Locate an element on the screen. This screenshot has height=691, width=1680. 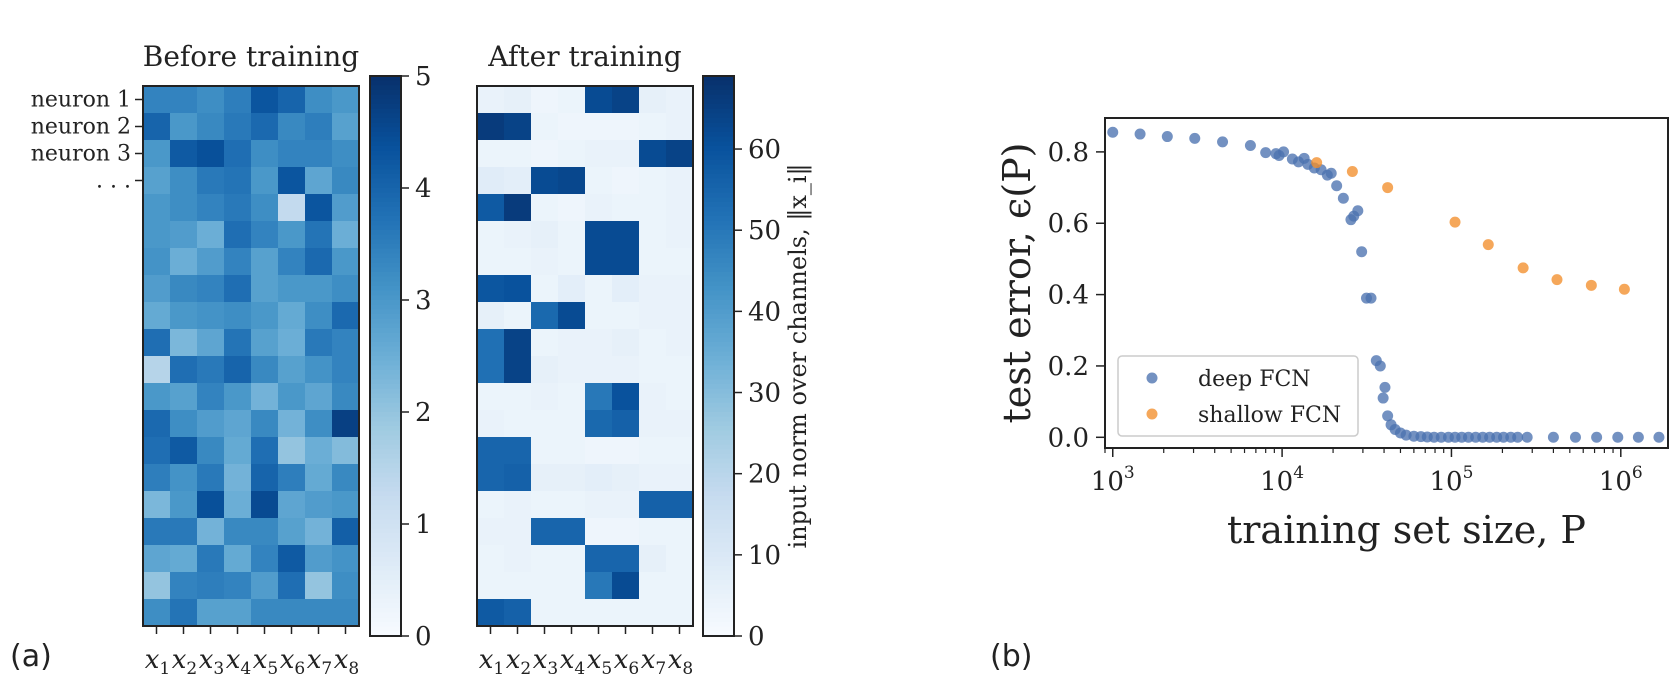
x-tick-label: 10⁴ is located at coordinates (1282, 480).